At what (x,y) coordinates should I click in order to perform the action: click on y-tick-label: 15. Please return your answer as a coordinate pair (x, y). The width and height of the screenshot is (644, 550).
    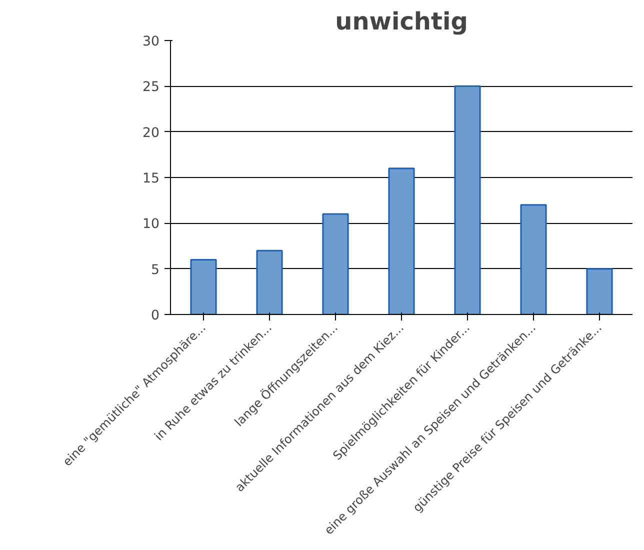
    Looking at the image, I should click on (151, 179).